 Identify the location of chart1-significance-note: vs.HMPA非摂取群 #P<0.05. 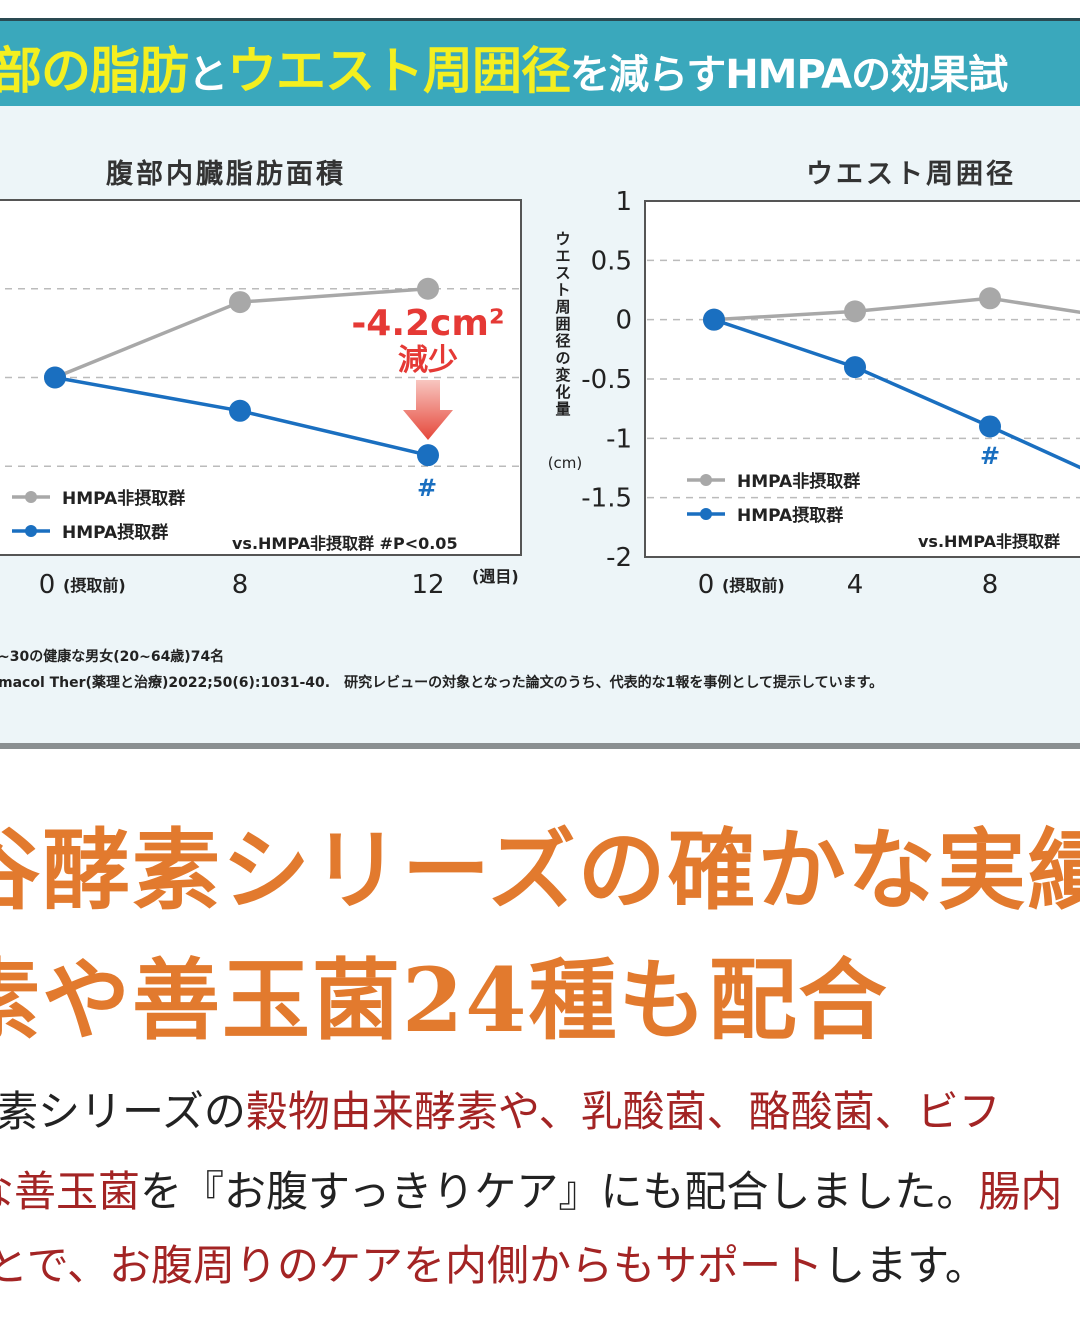
(345, 543).